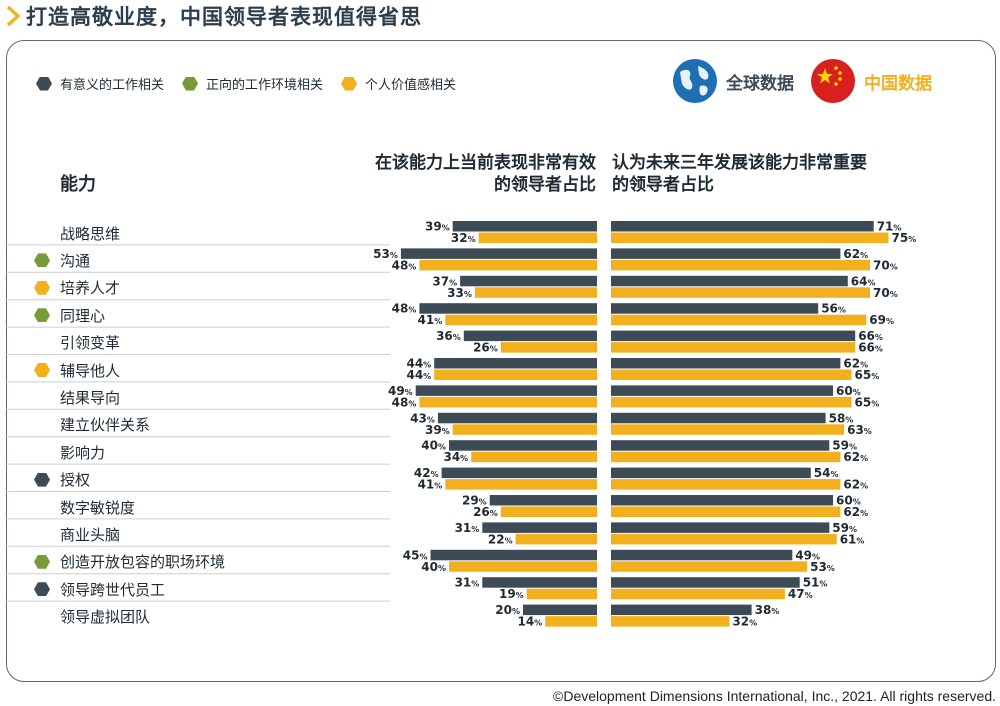 The height and width of the screenshot is (706, 1000). I want to click on legend-label: 个人价值感相关, so click(411, 85).